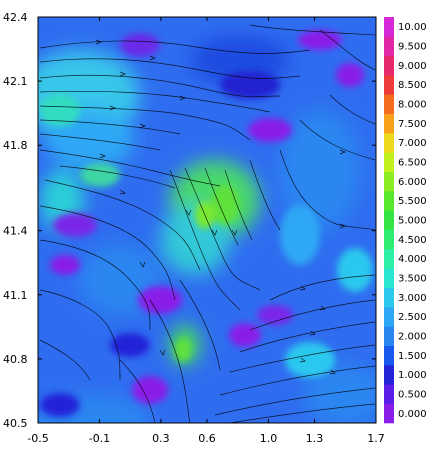 Image resolution: width=433 pixels, height=456 pixels. Describe the element at coordinates (412, 27) in the screenshot. I see `colorbar-label: 10.00` at that location.